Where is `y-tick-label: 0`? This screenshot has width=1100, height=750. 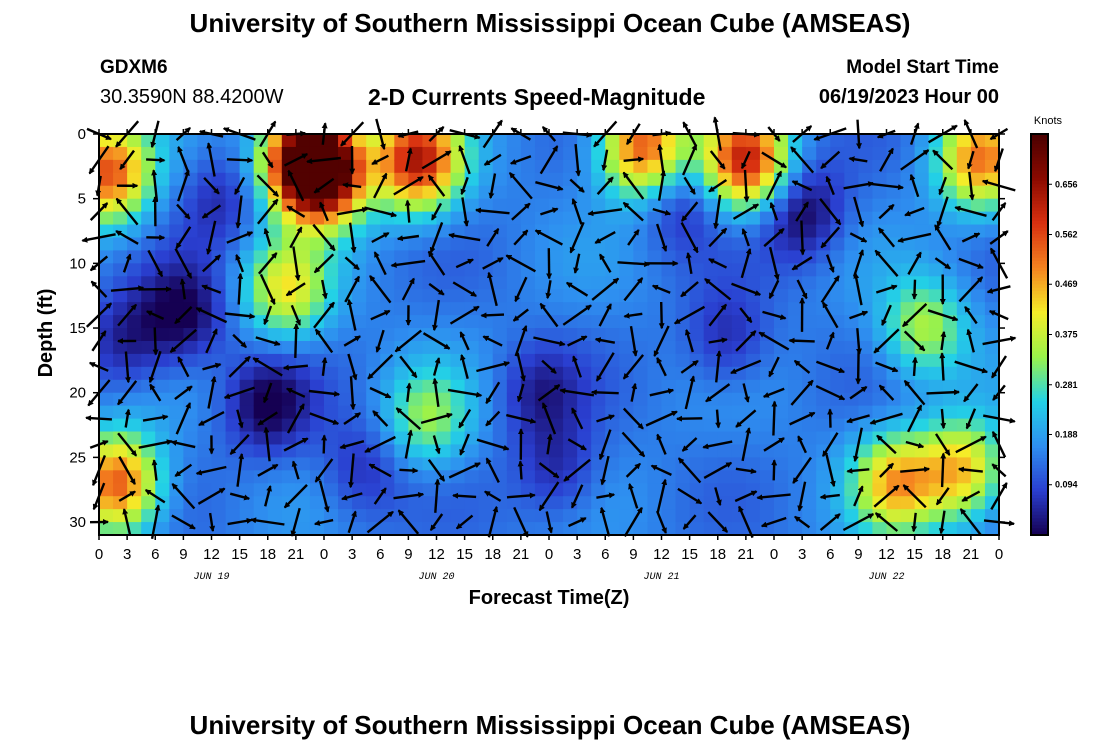
y-tick-label: 0 is located at coordinates (82, 134).